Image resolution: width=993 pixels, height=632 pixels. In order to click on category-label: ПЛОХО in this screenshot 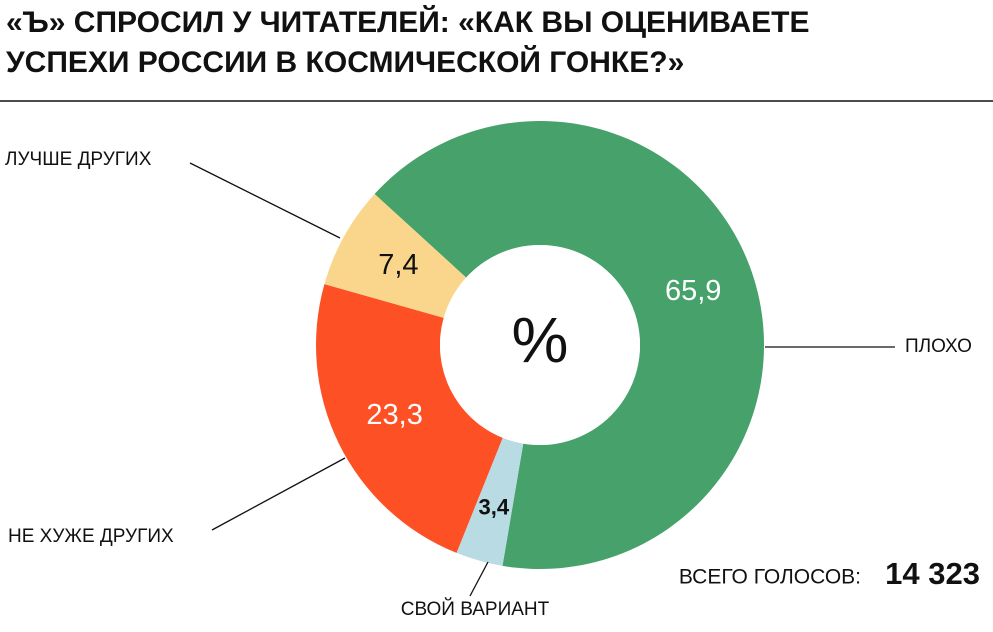, I will do `click(938, 346)`.